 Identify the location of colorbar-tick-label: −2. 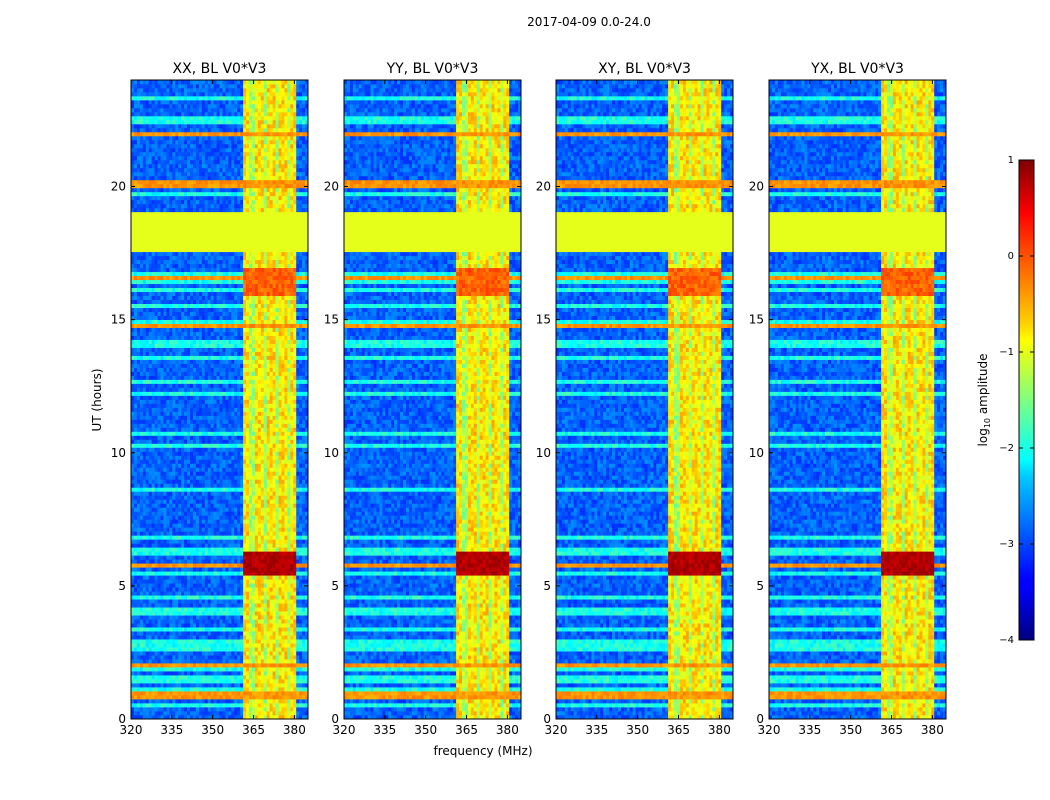
(1006, 448).